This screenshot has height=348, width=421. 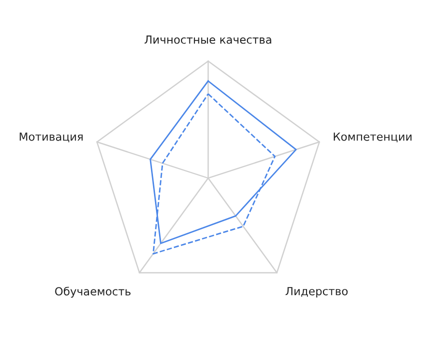 What do you see at coordinates (93, 292) in the screenshot?
I see `spoke-label: Обучаемость` at bounding box center [93, 292].